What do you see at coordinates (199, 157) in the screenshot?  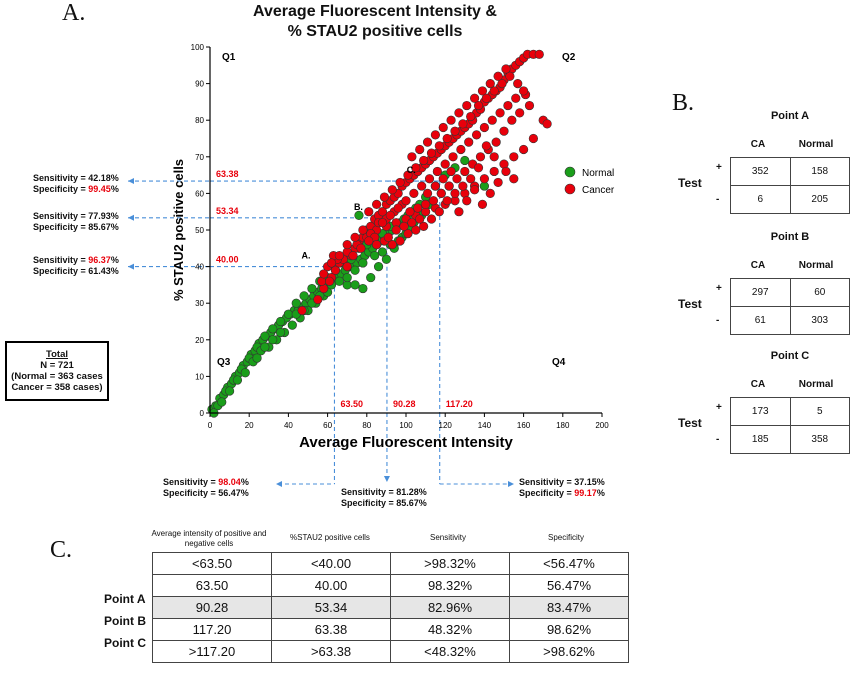 I see `y-tick-label: 70` at bounding box center [199, 157].